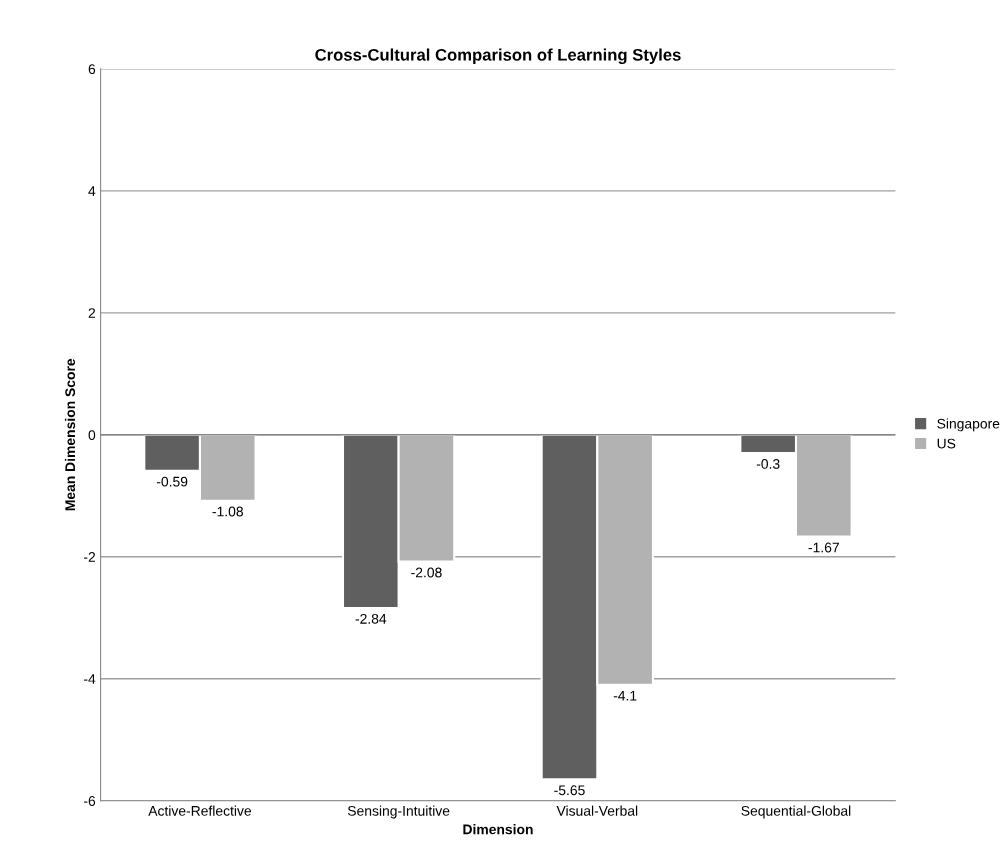 Image resolution: width=1006 pixels, height=861 pixels. Describe the element at coordinates (371, 618) in the screenshot. I see `data-label: -2.84` at that location.